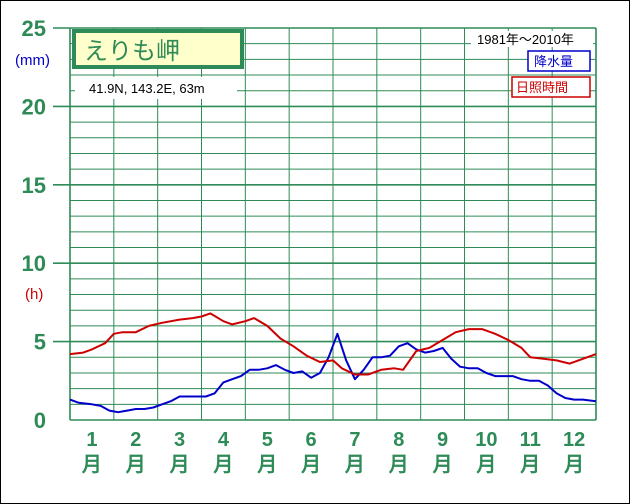 The height and width of the screenshot is (504, 630). I want to click on title-box, so click(158, 49).